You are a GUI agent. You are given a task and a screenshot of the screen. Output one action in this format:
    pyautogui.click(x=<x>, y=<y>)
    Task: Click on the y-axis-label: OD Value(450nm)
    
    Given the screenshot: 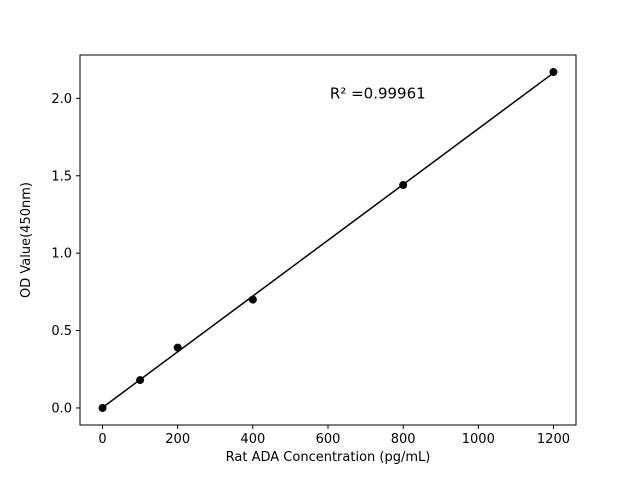 What is the action you would take?
    pyautogui.click(x=26, y=240)
    